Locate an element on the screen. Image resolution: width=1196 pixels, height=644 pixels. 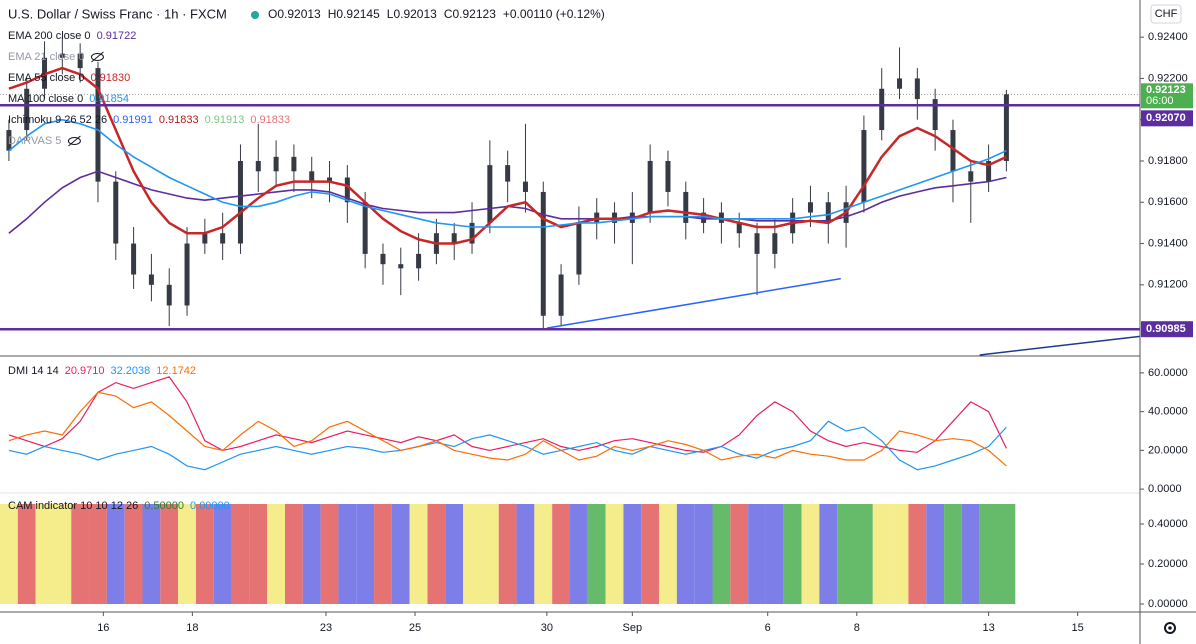
indicator-legend-name: MA 100 close 0 is located at coordinates (45, 99).